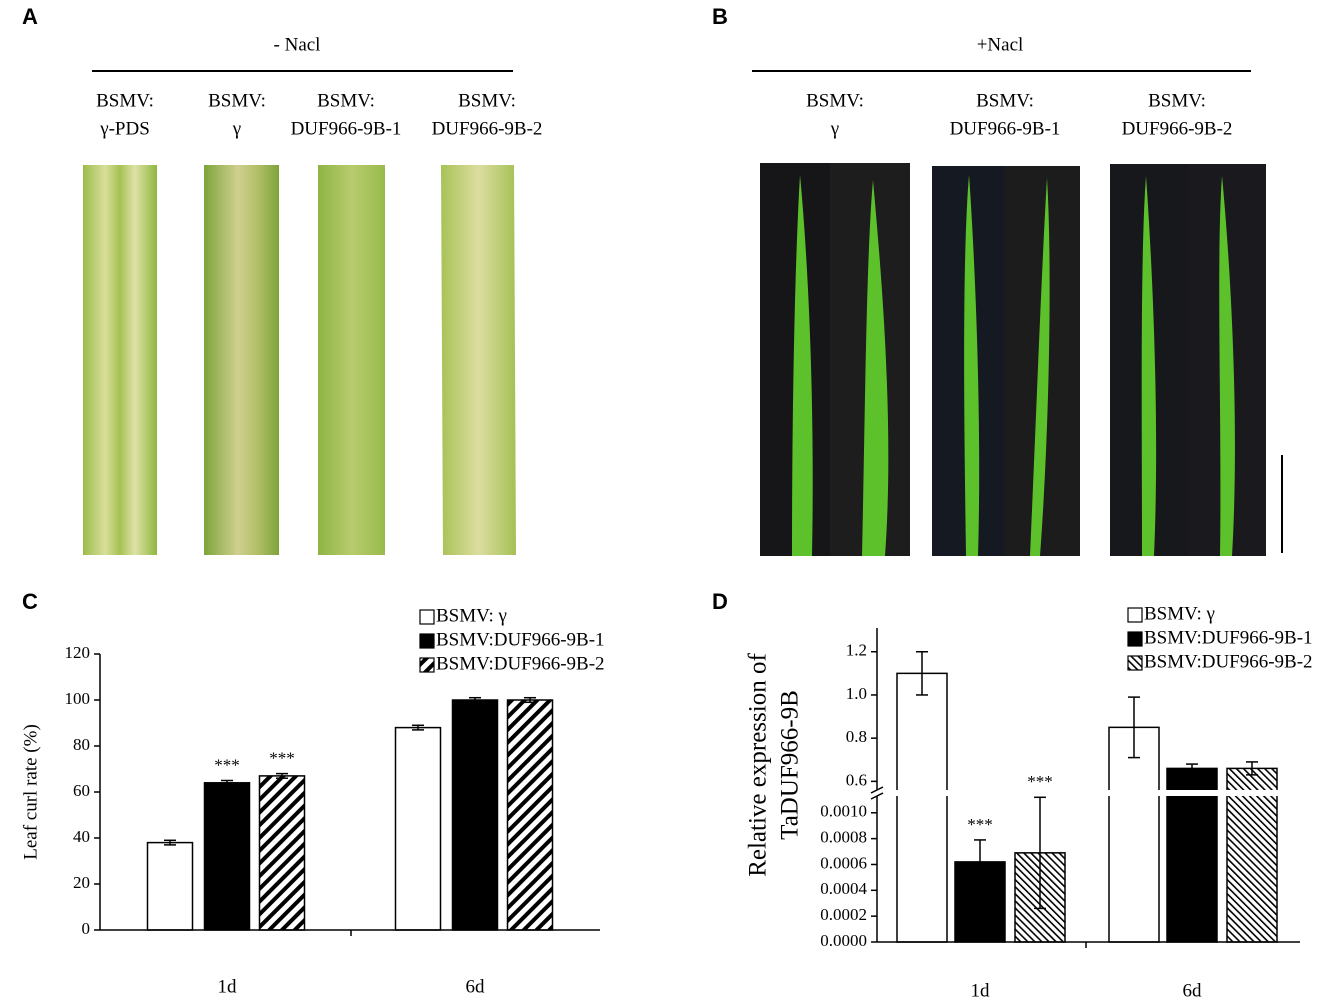 This screenshot has width=1341, height=1001. Describe the element at coordinates (124, 128) in the screenshot. I see `sample-label: γ-PDS` at that location.